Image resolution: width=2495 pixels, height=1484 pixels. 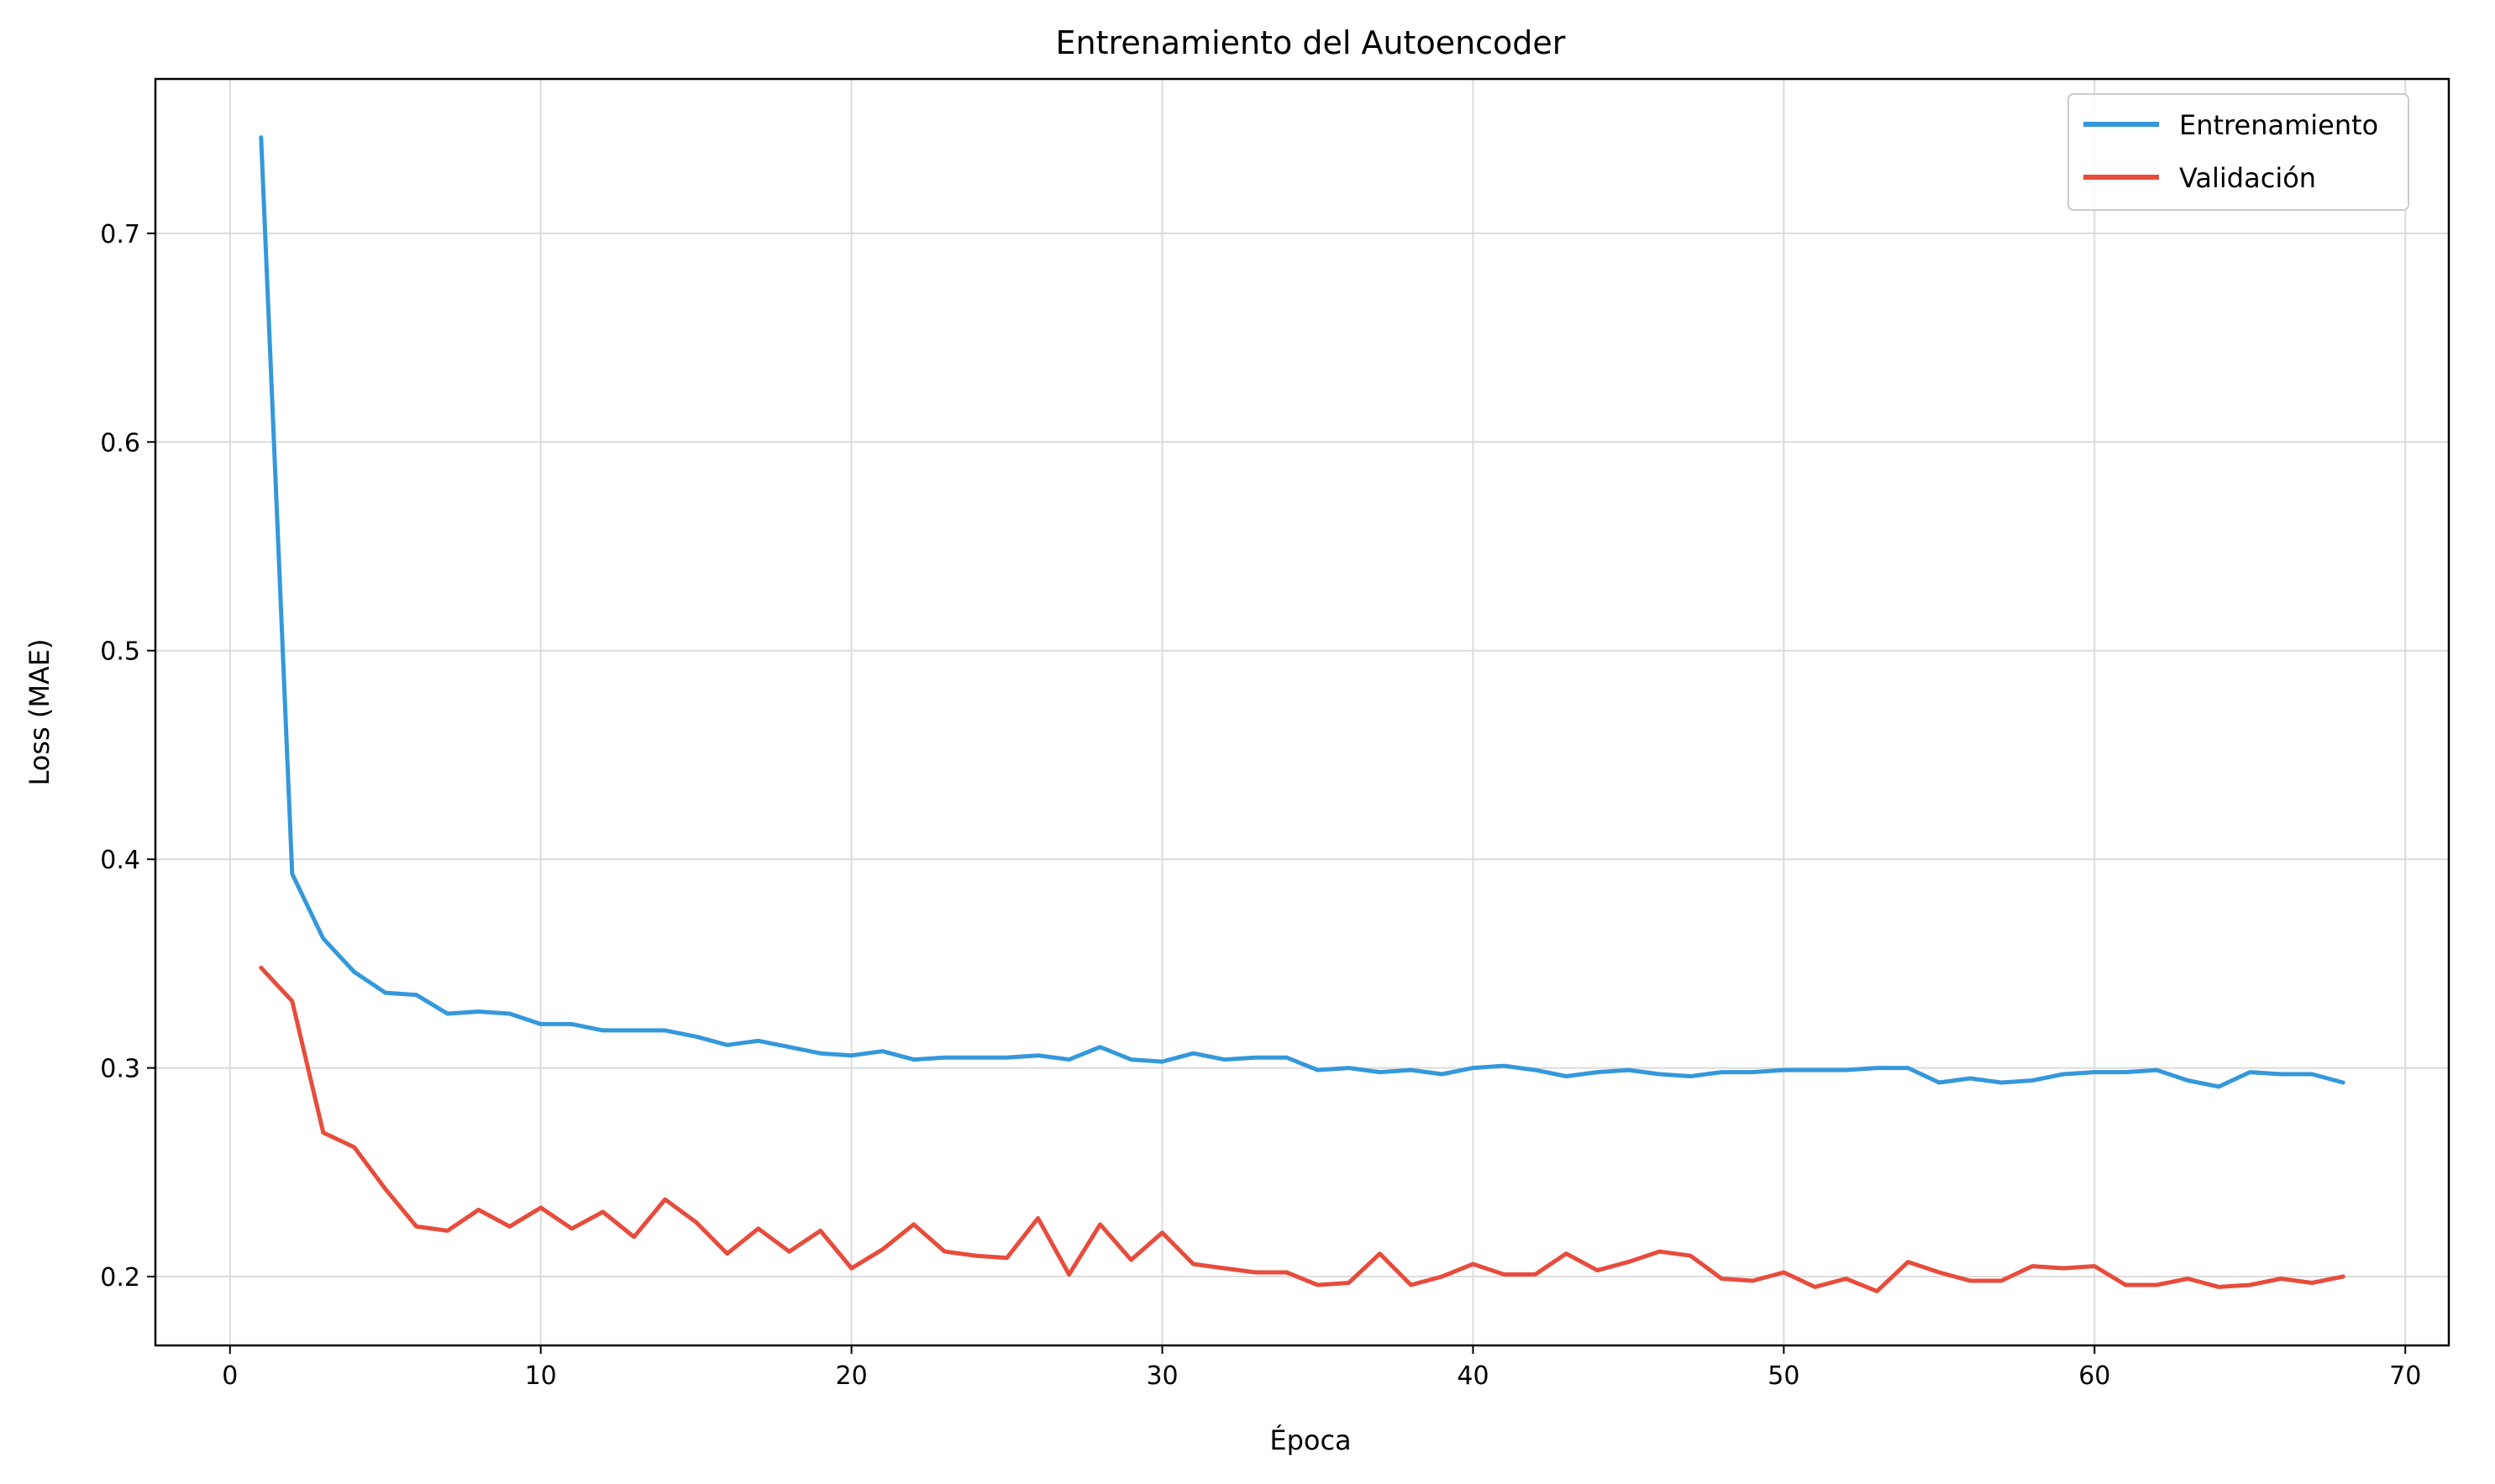 What do you see at coordinates (120, 861) in the screenshot?
I see `y-tick-label: 0.4` at bounding box center [120, 861].